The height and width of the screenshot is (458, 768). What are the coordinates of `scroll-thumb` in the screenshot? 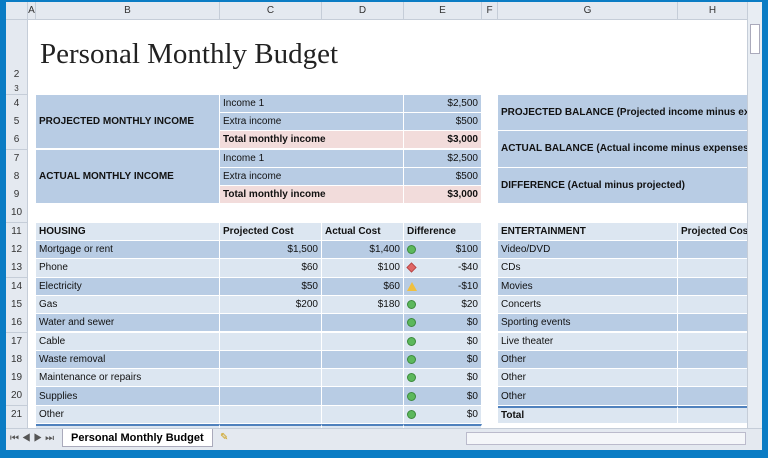 It's located at (755, 39).